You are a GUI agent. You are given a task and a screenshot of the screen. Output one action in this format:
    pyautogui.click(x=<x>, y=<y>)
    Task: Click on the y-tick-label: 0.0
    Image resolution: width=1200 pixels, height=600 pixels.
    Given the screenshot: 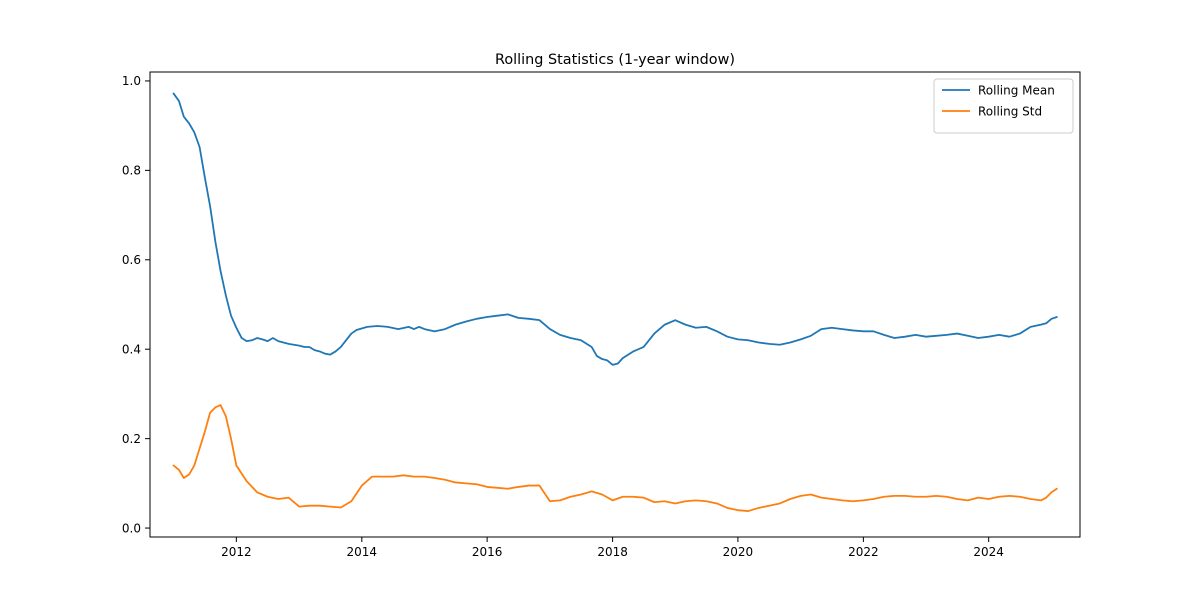 What is the action you would take?
    pyautogui.click(x=131, y=528)
    